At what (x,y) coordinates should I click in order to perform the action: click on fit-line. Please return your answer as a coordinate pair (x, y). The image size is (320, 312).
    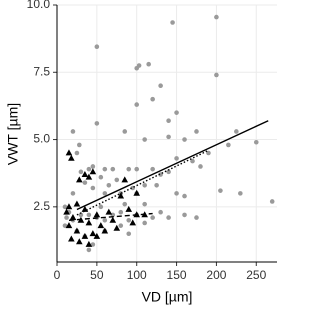
    Looking at the image, I should click on (110, 216).